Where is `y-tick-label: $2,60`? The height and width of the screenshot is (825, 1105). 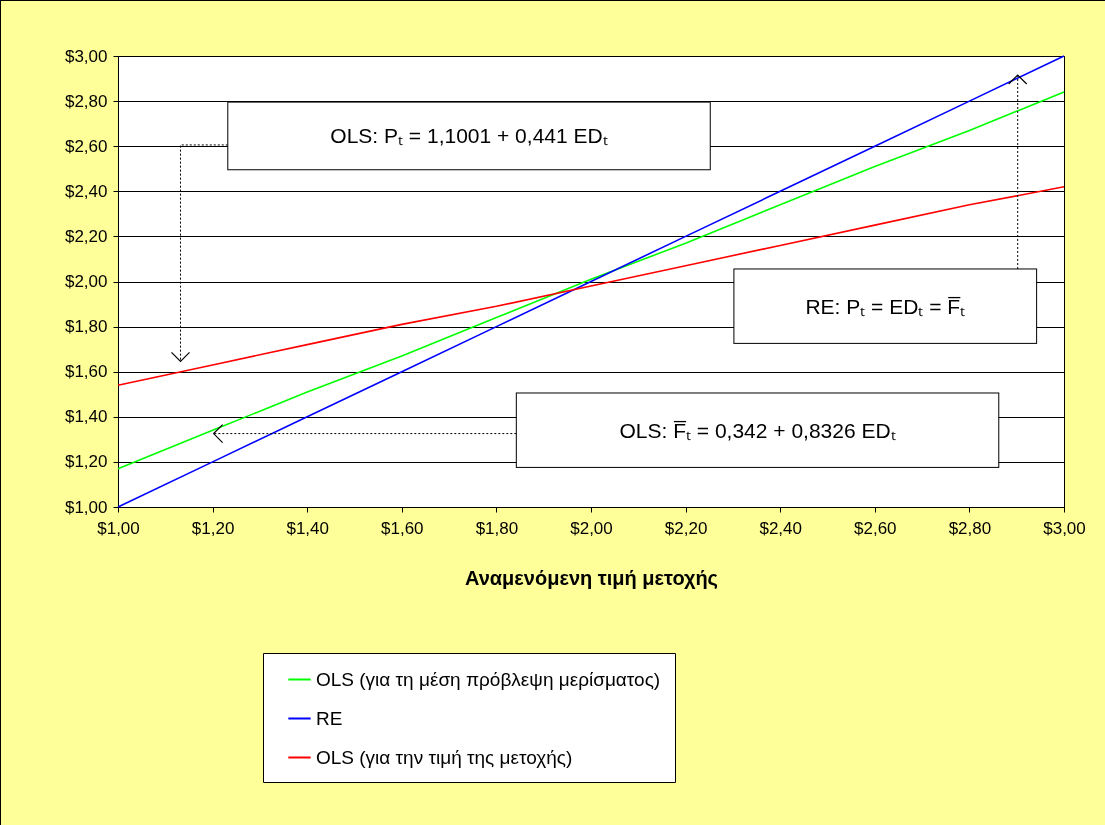
y-tick-label: $2,60 is located at coordinates (86, 146).